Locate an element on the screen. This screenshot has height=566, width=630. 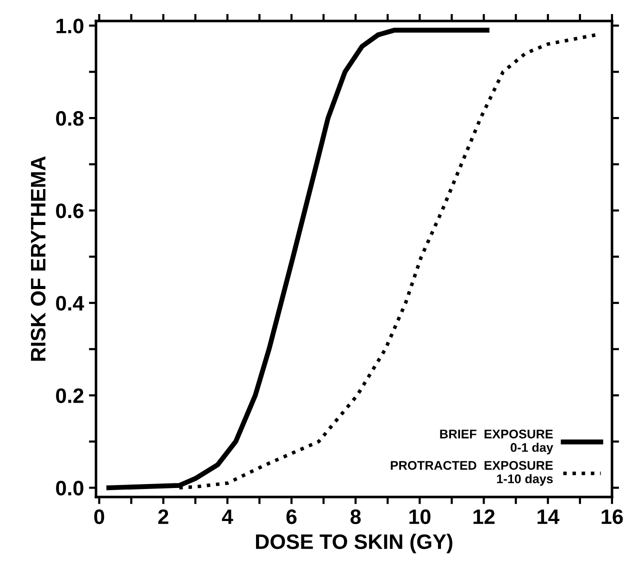
y-tick-label: 1.0 is located at coordinates (70, 26).